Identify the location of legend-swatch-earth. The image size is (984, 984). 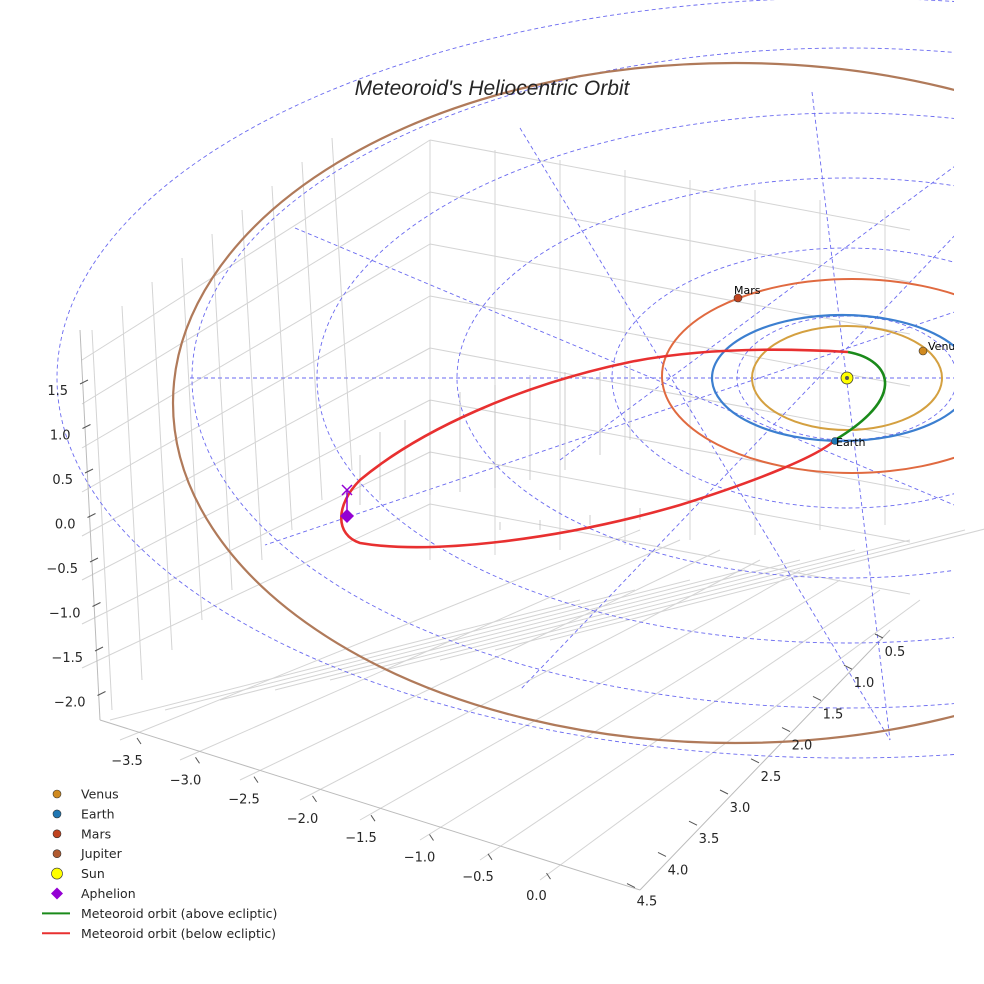
(57, 814).